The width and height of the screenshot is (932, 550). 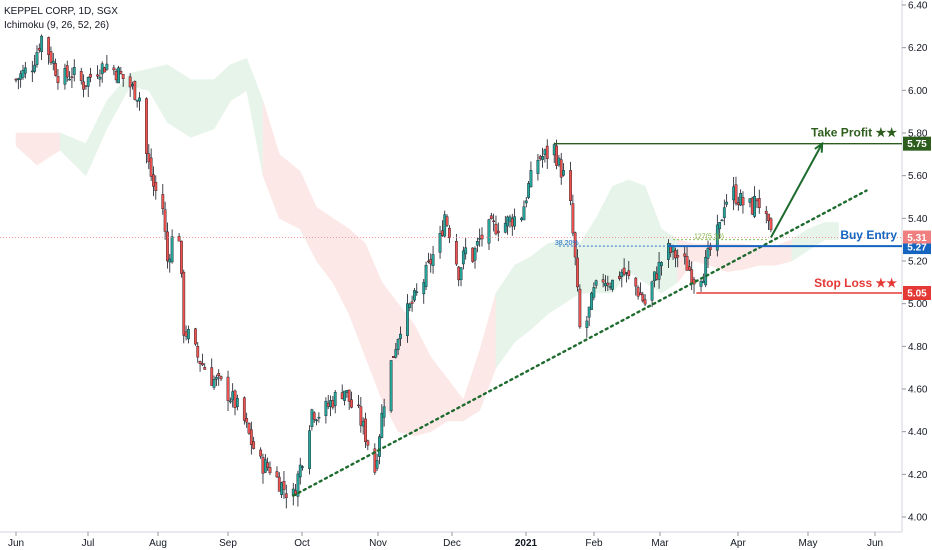 What do you see at coordinates (855, 283) in the screenshot?
I see `stop-loss-label: Stop Loss ★★` at bounding box center [855, 283].